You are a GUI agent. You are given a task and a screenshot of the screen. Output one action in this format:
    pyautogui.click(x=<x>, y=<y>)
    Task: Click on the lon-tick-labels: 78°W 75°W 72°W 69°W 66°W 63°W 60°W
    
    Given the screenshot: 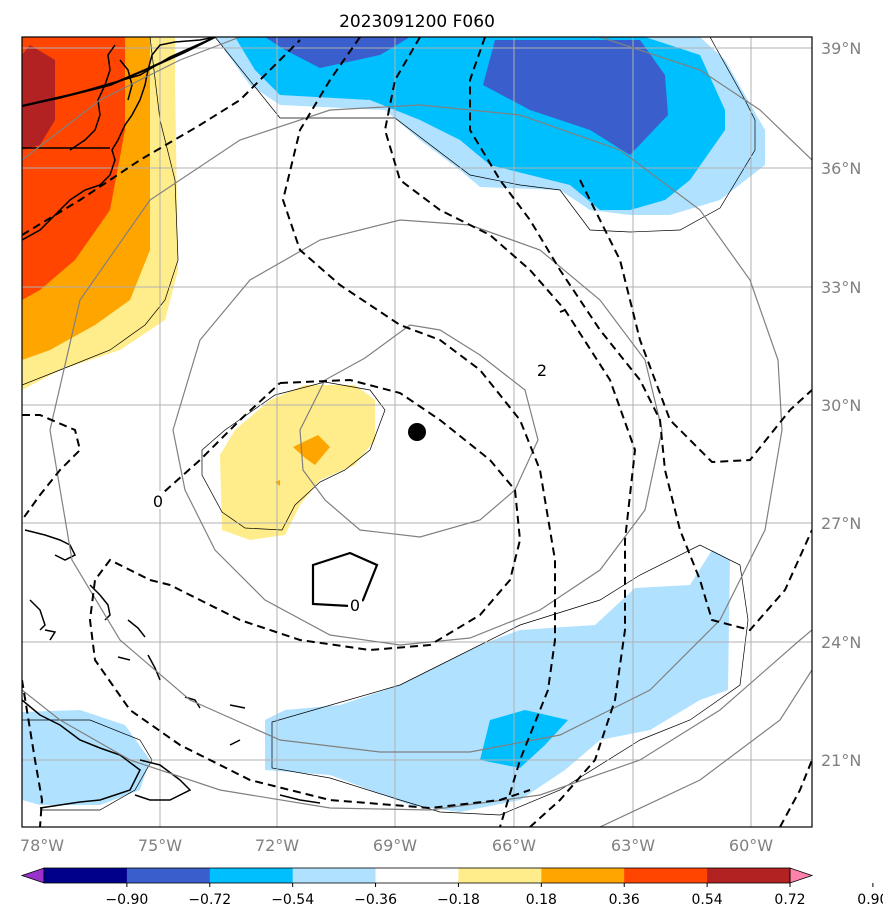 What is the action you would take?
    pyautogui.click(x=396, y=845)
    